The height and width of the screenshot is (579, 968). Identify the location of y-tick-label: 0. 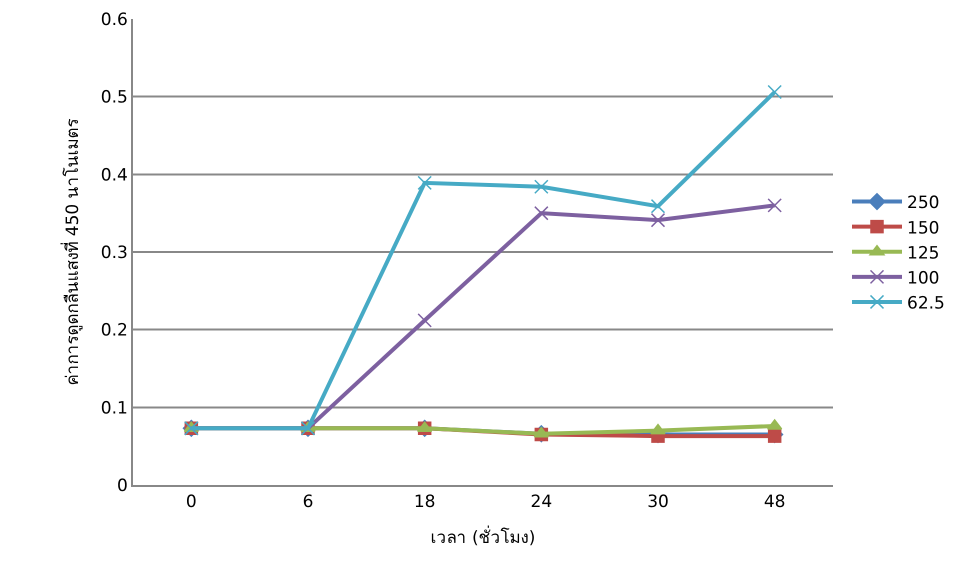
(122, 486).